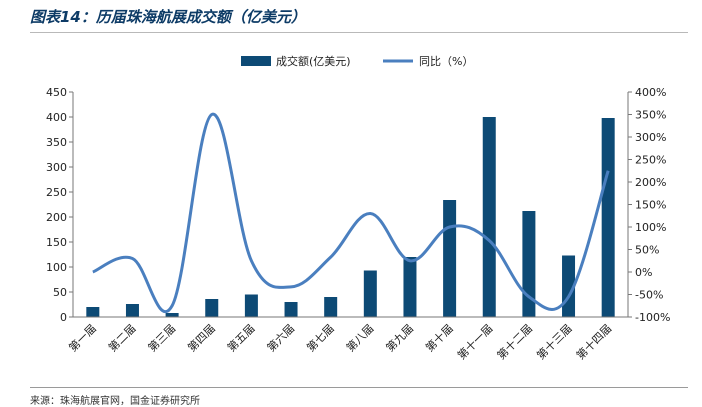  I want to click on right-tick-label: 350%, so click(650, 115).